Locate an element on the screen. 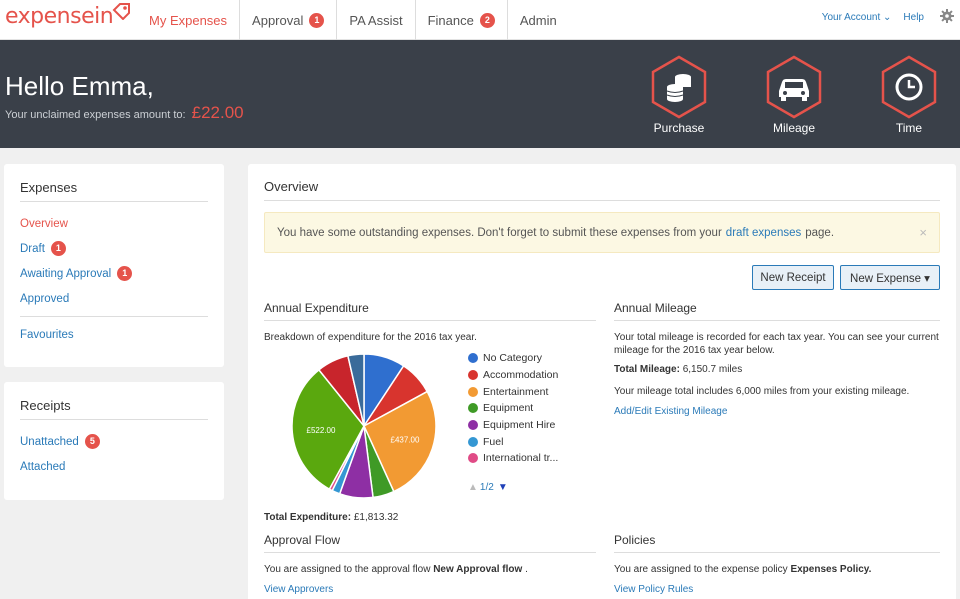  sidebar-item-overview: Overview is located at coordinates (114, 223).